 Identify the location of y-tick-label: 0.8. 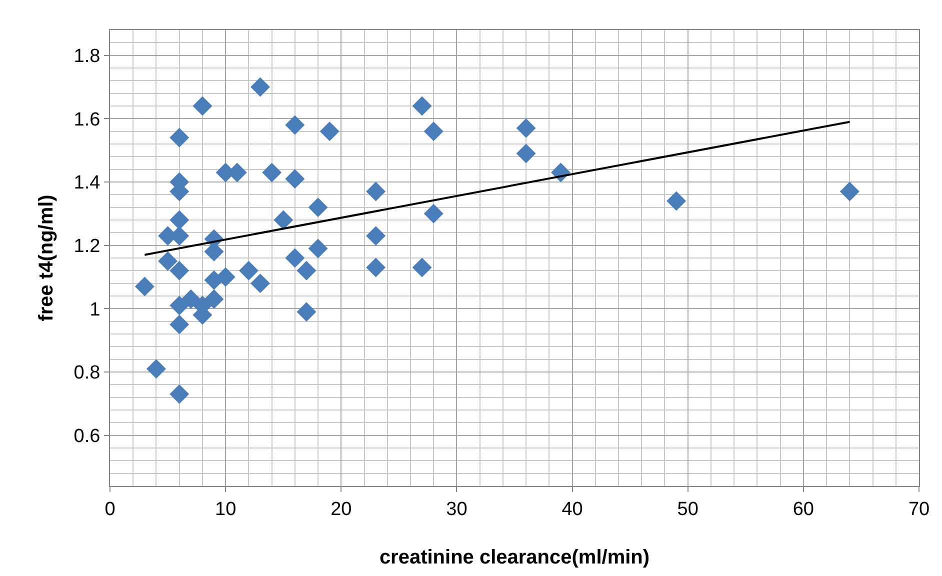
(87, 373).